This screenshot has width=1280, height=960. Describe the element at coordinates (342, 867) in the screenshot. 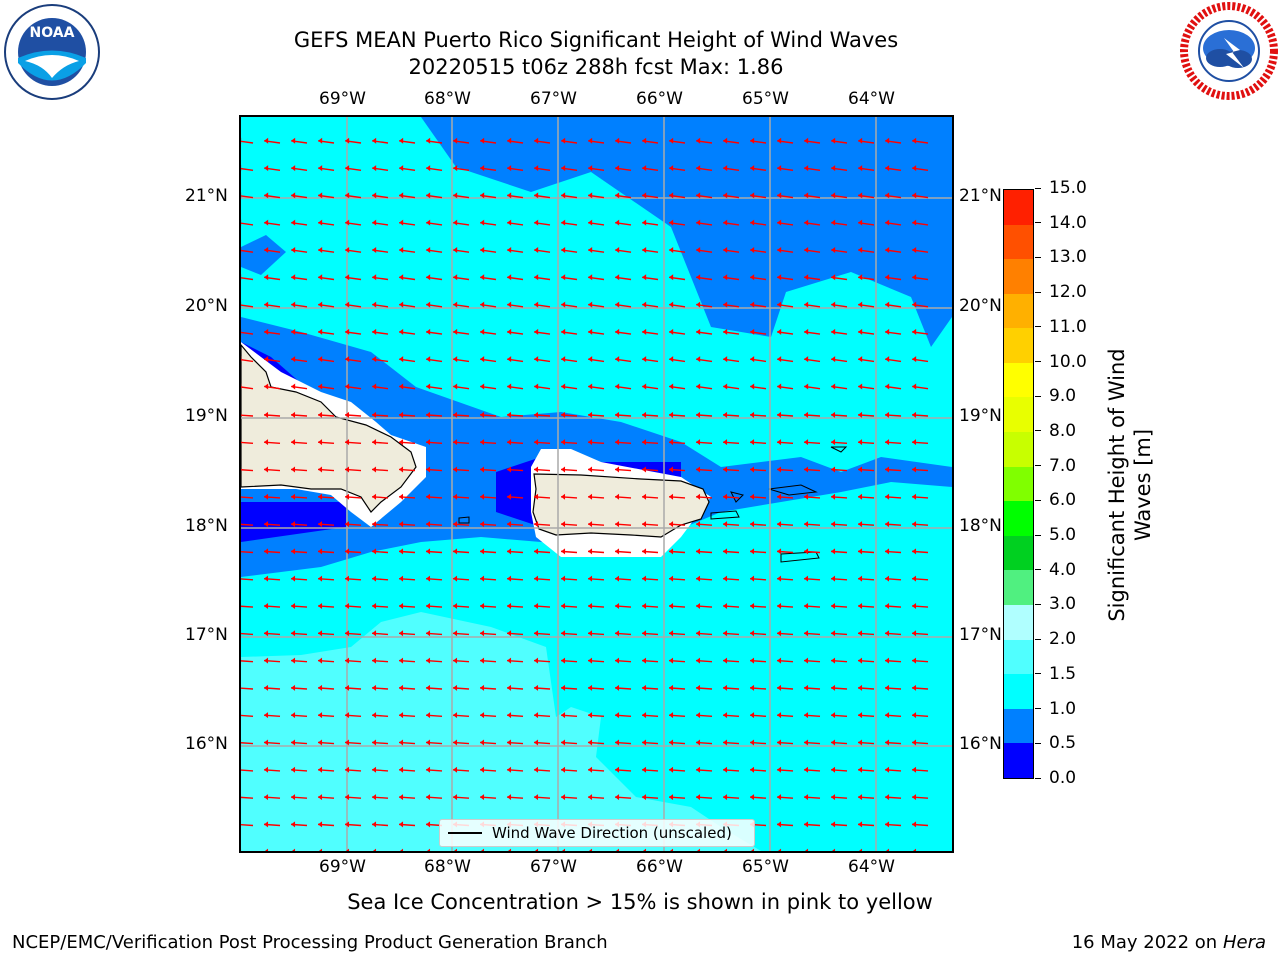

I see `lon-label-bottom: 69°W` at that location.